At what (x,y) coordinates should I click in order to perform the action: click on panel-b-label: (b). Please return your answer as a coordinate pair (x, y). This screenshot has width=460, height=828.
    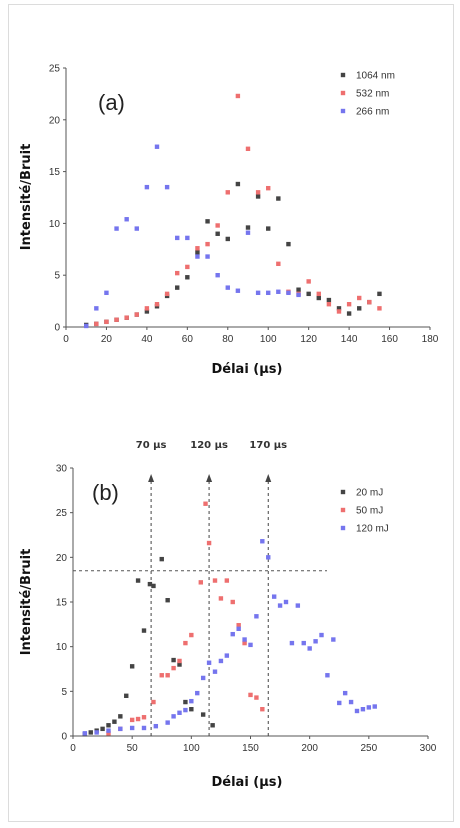
    Looking at the image, I should click on (105, 492).